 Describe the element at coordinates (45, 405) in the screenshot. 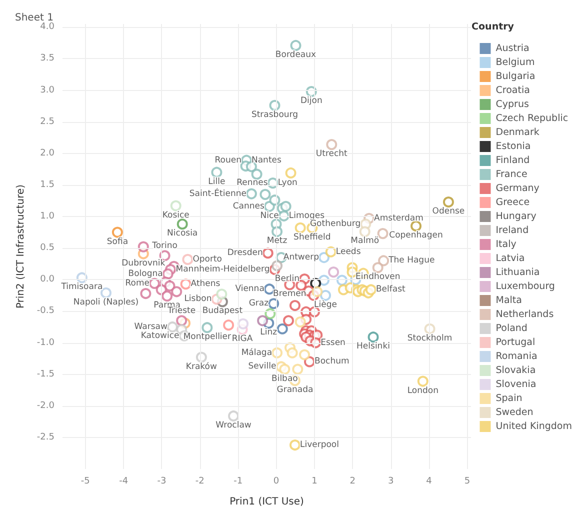

I see `y-tick-label: -2.0` at that location.